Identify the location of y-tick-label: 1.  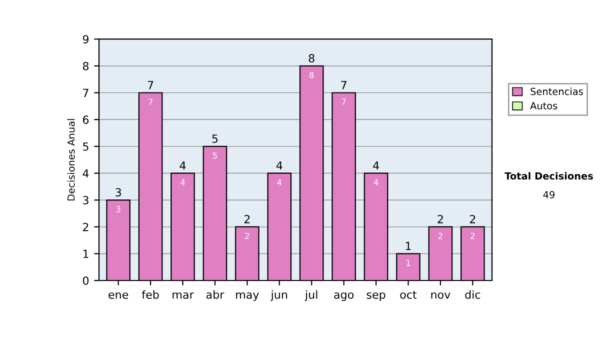
(85, 254).